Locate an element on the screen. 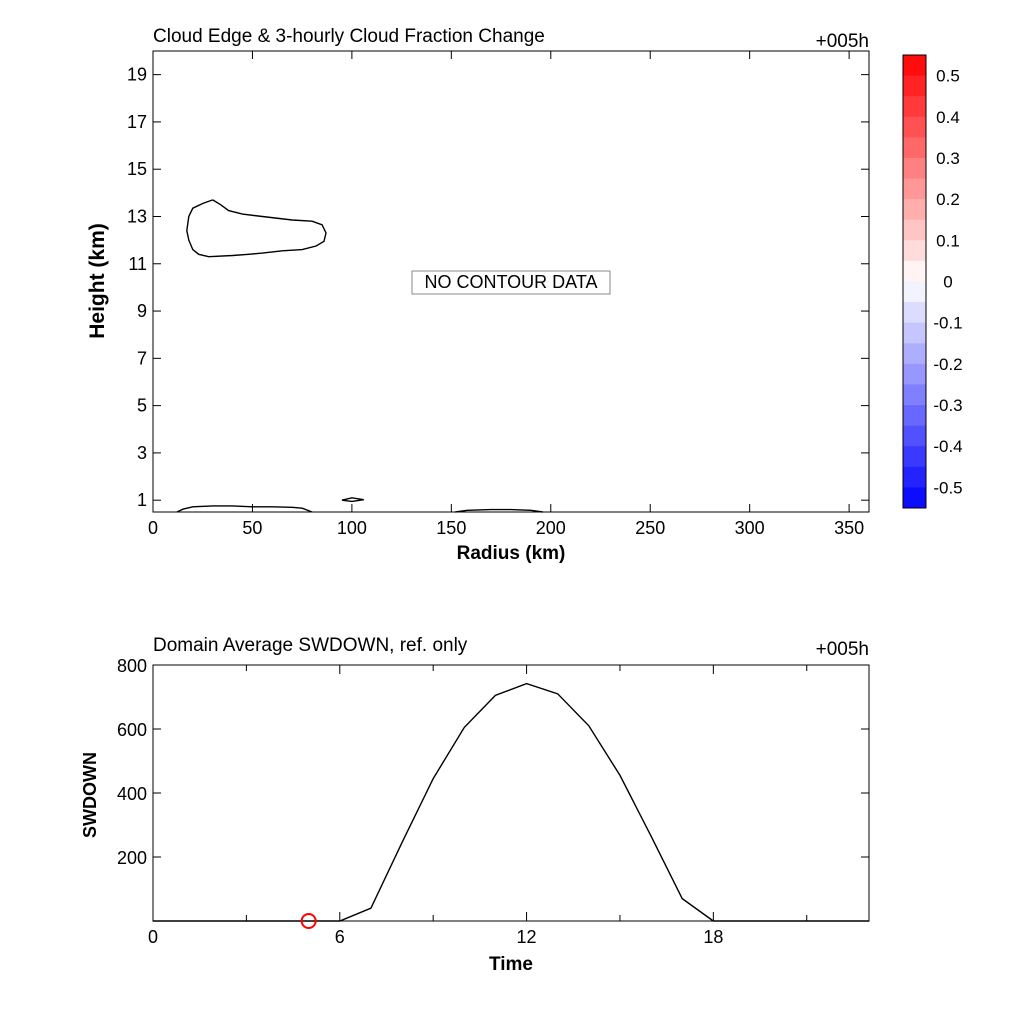 Image resolution: width=1024 pixels, height=1024 pixels. top-y-tick-label: 13 is located at coordinates (137, 216).